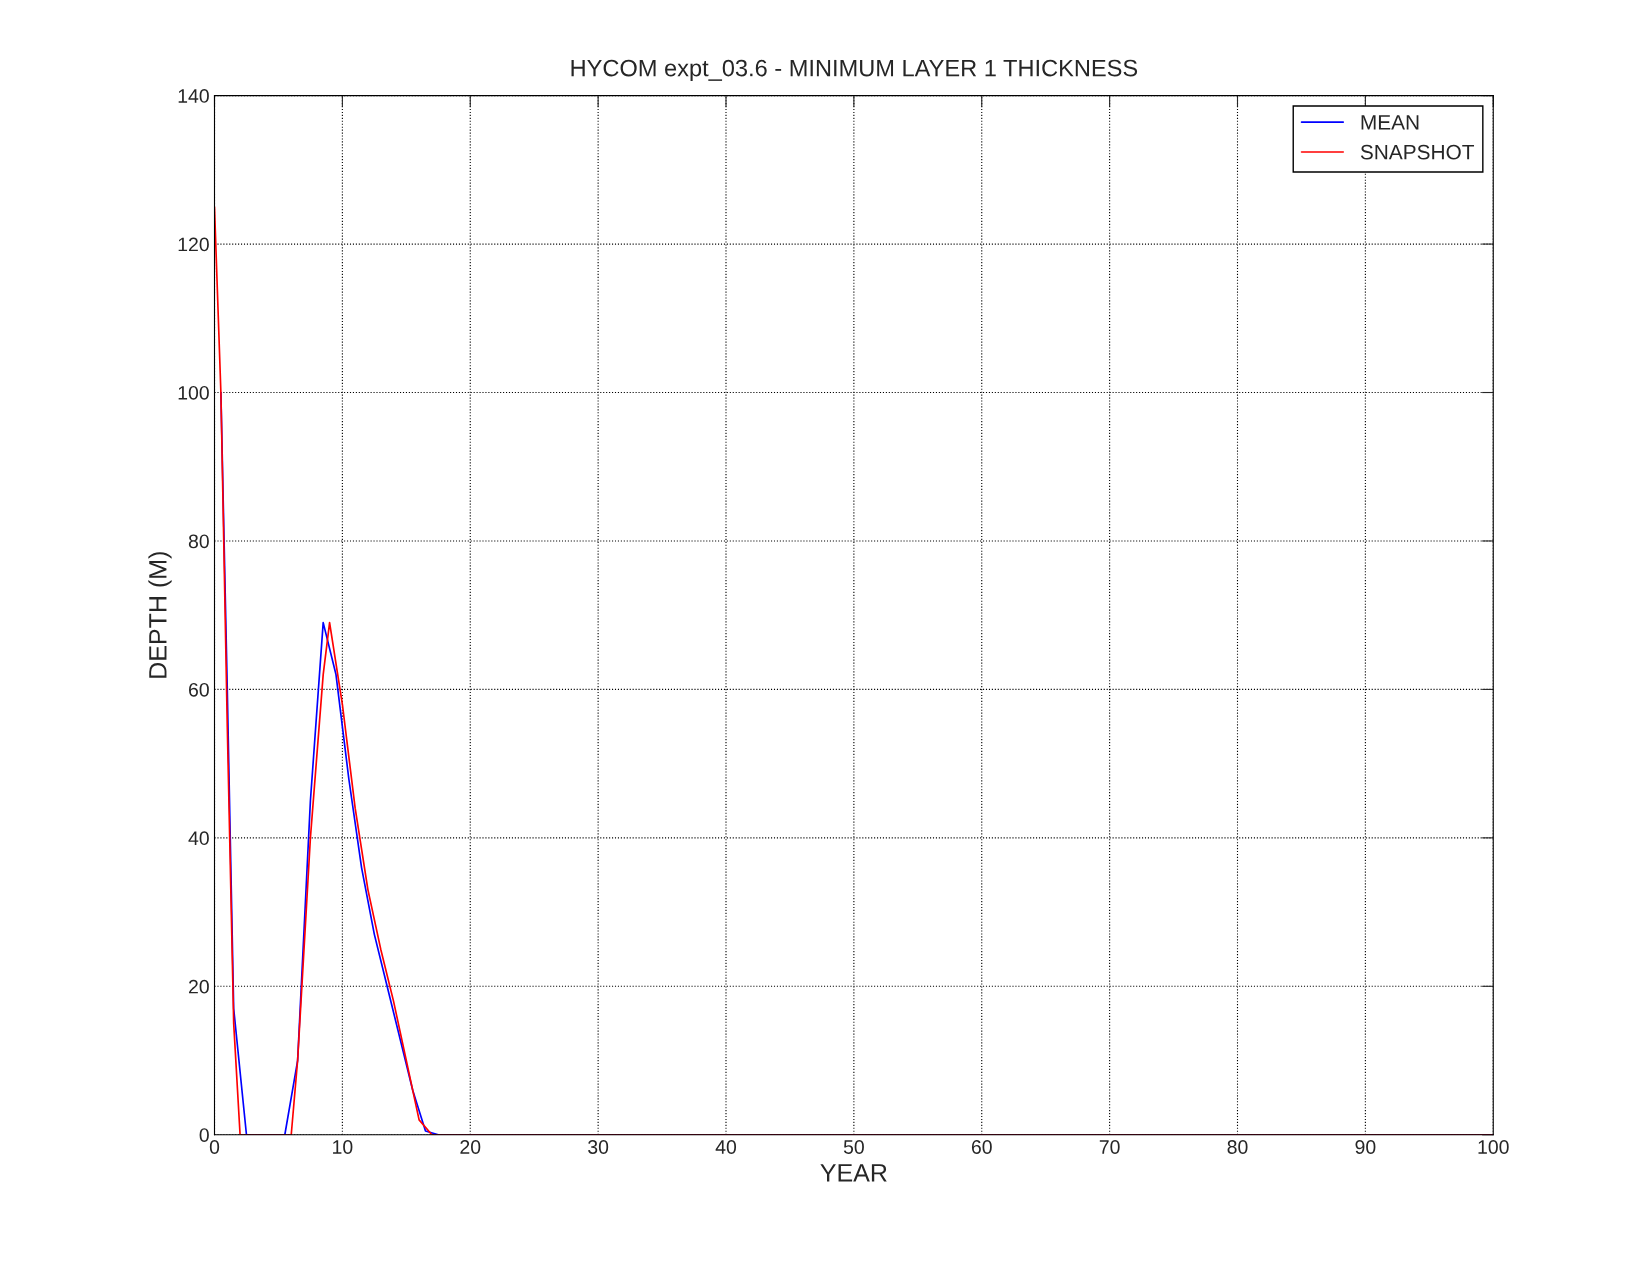 The width and height of the screenshot is (1650, 1275). Describe the element at coordinates (1365, 1147) in the screenshot. I see `x-tick-label: 90` at that location.